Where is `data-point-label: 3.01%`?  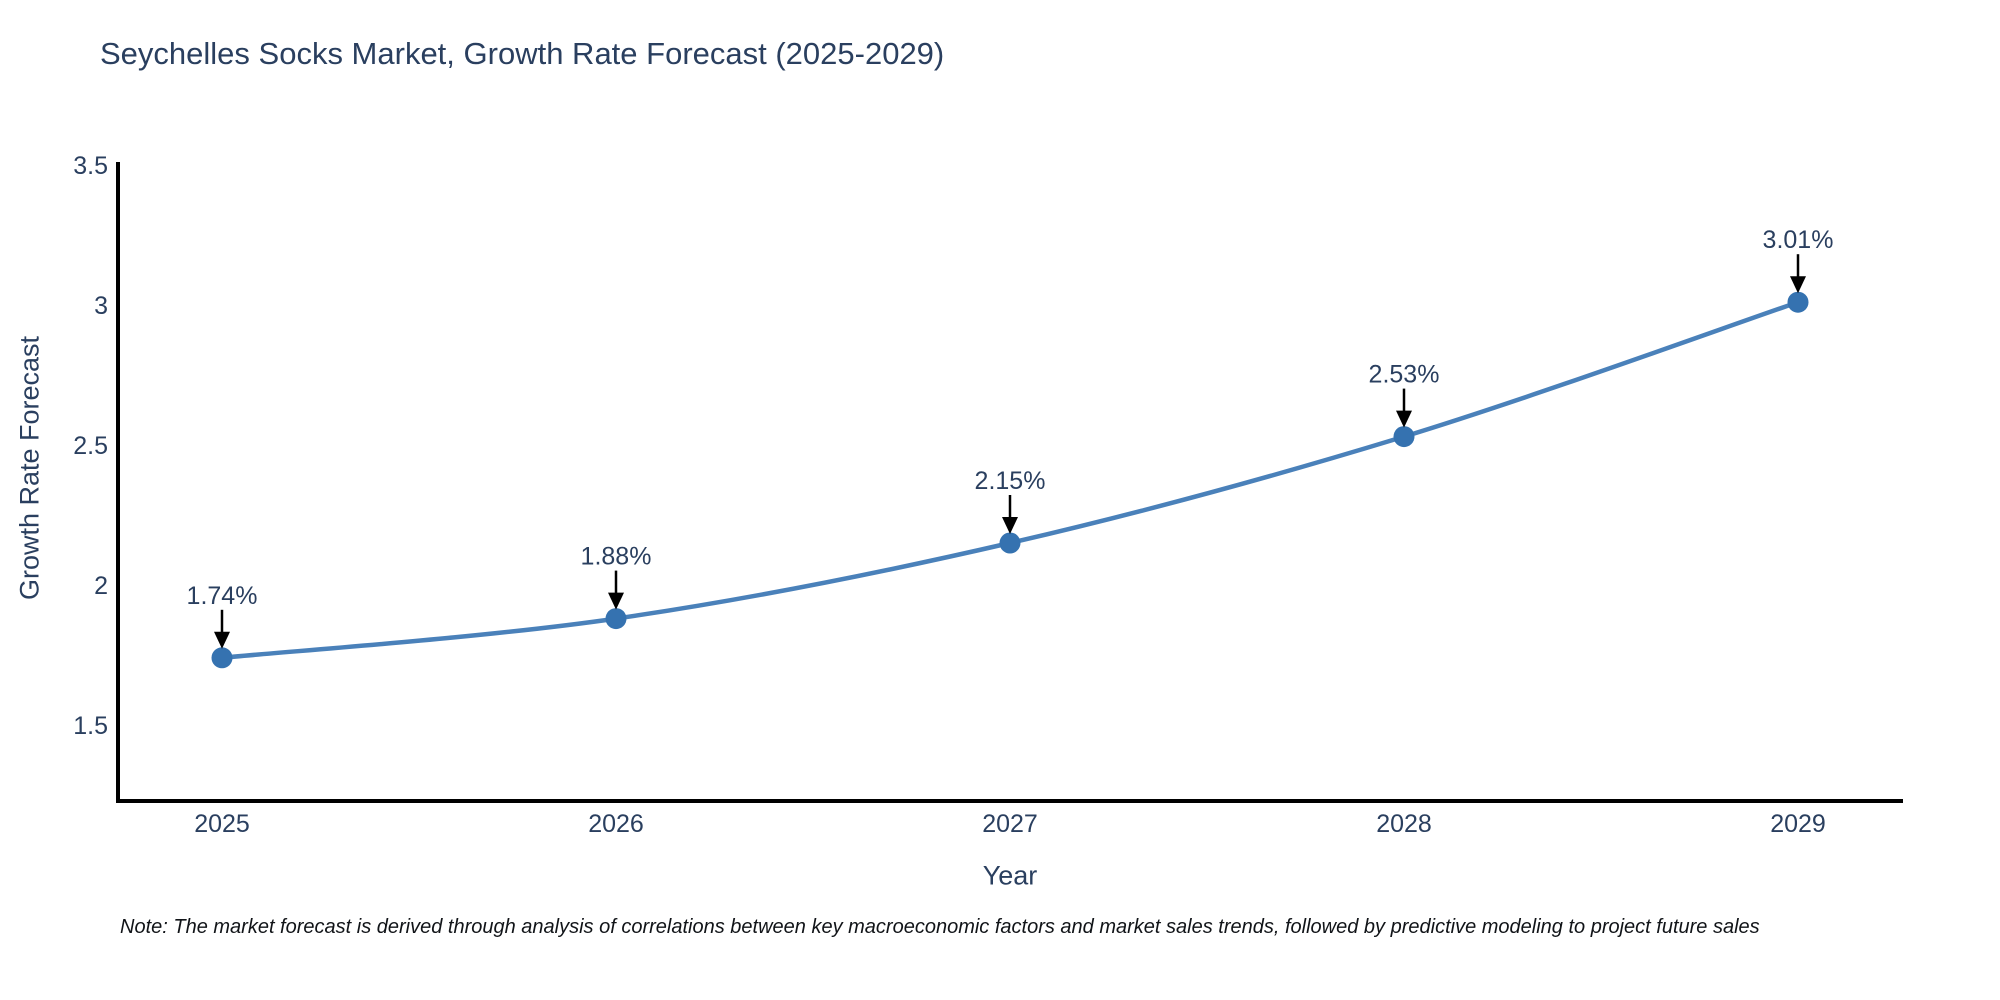 data-point-label: 3.01% is located at coordinates (1798, 240).